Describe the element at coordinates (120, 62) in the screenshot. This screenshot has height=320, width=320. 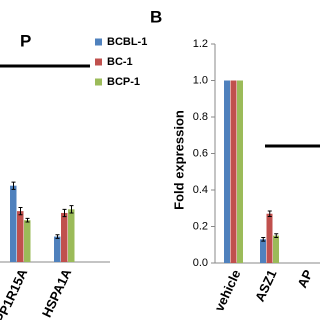
I see `legend-label: BC-1` at that location.